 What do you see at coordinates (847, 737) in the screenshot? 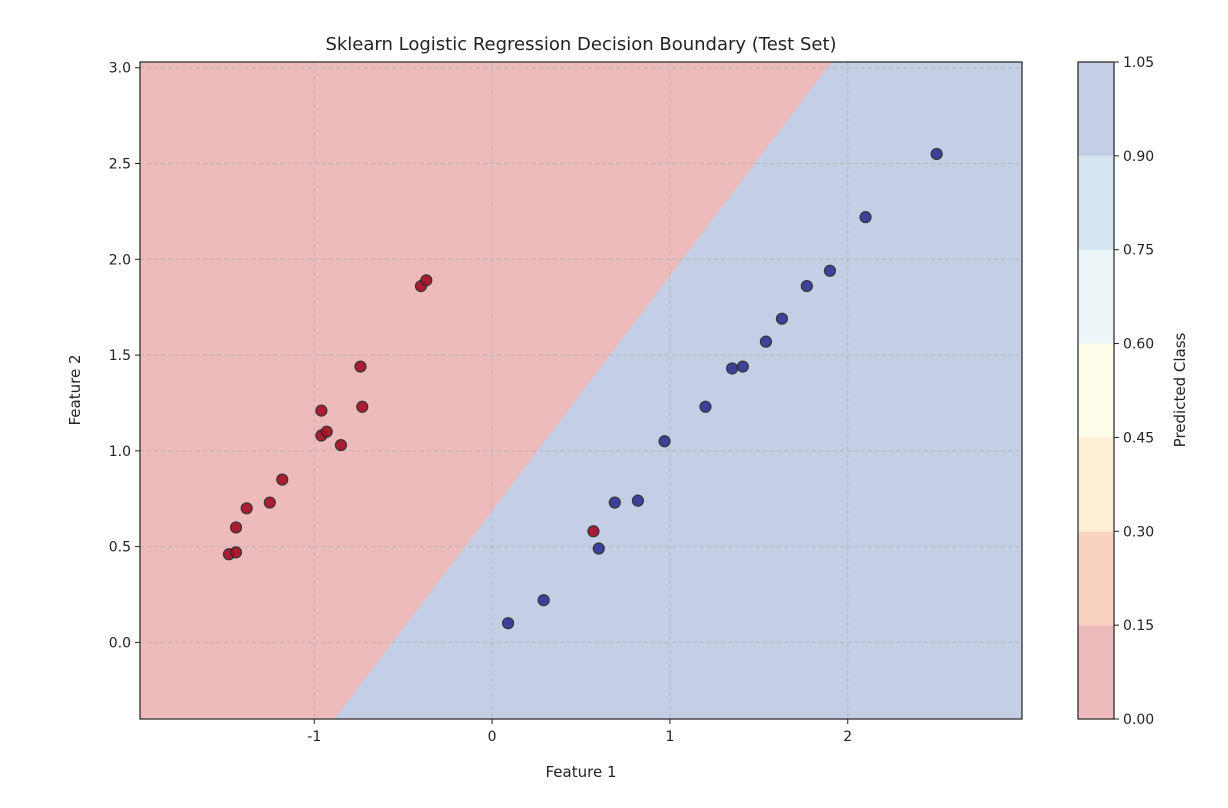
I see `x-tick-label: 2` at bounding box center [847, 737].